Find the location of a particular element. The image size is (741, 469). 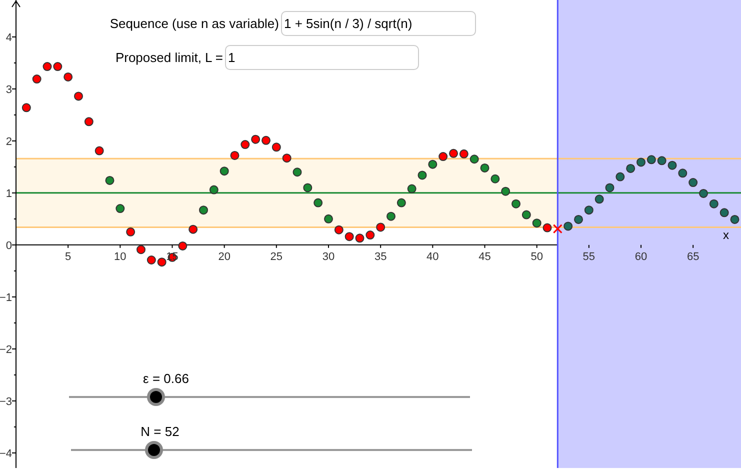

y-tick-label: 4 is located at coordinates (9, 38).